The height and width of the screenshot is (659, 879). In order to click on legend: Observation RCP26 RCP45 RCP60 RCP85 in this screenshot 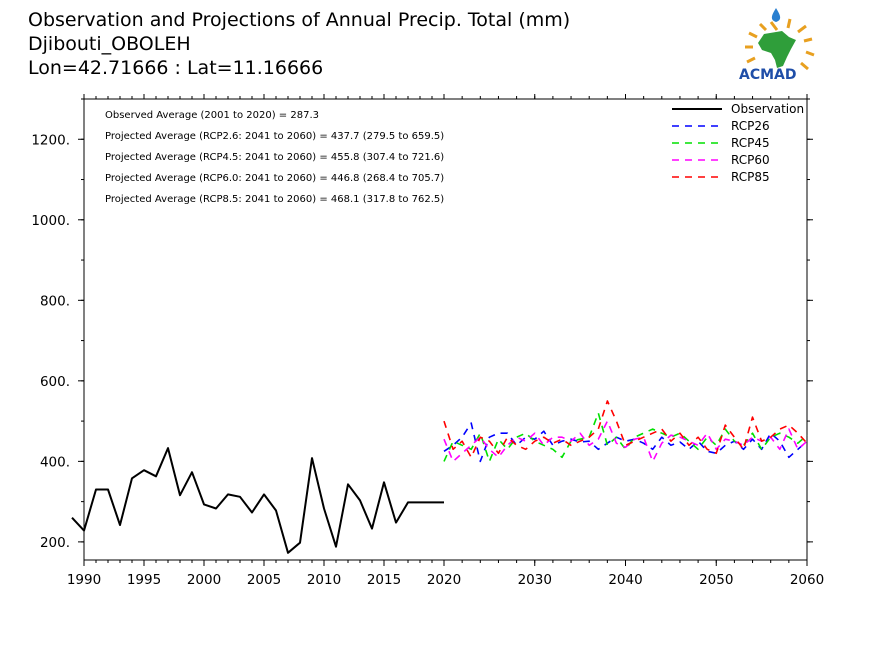, I will do `click(738, 143)`.